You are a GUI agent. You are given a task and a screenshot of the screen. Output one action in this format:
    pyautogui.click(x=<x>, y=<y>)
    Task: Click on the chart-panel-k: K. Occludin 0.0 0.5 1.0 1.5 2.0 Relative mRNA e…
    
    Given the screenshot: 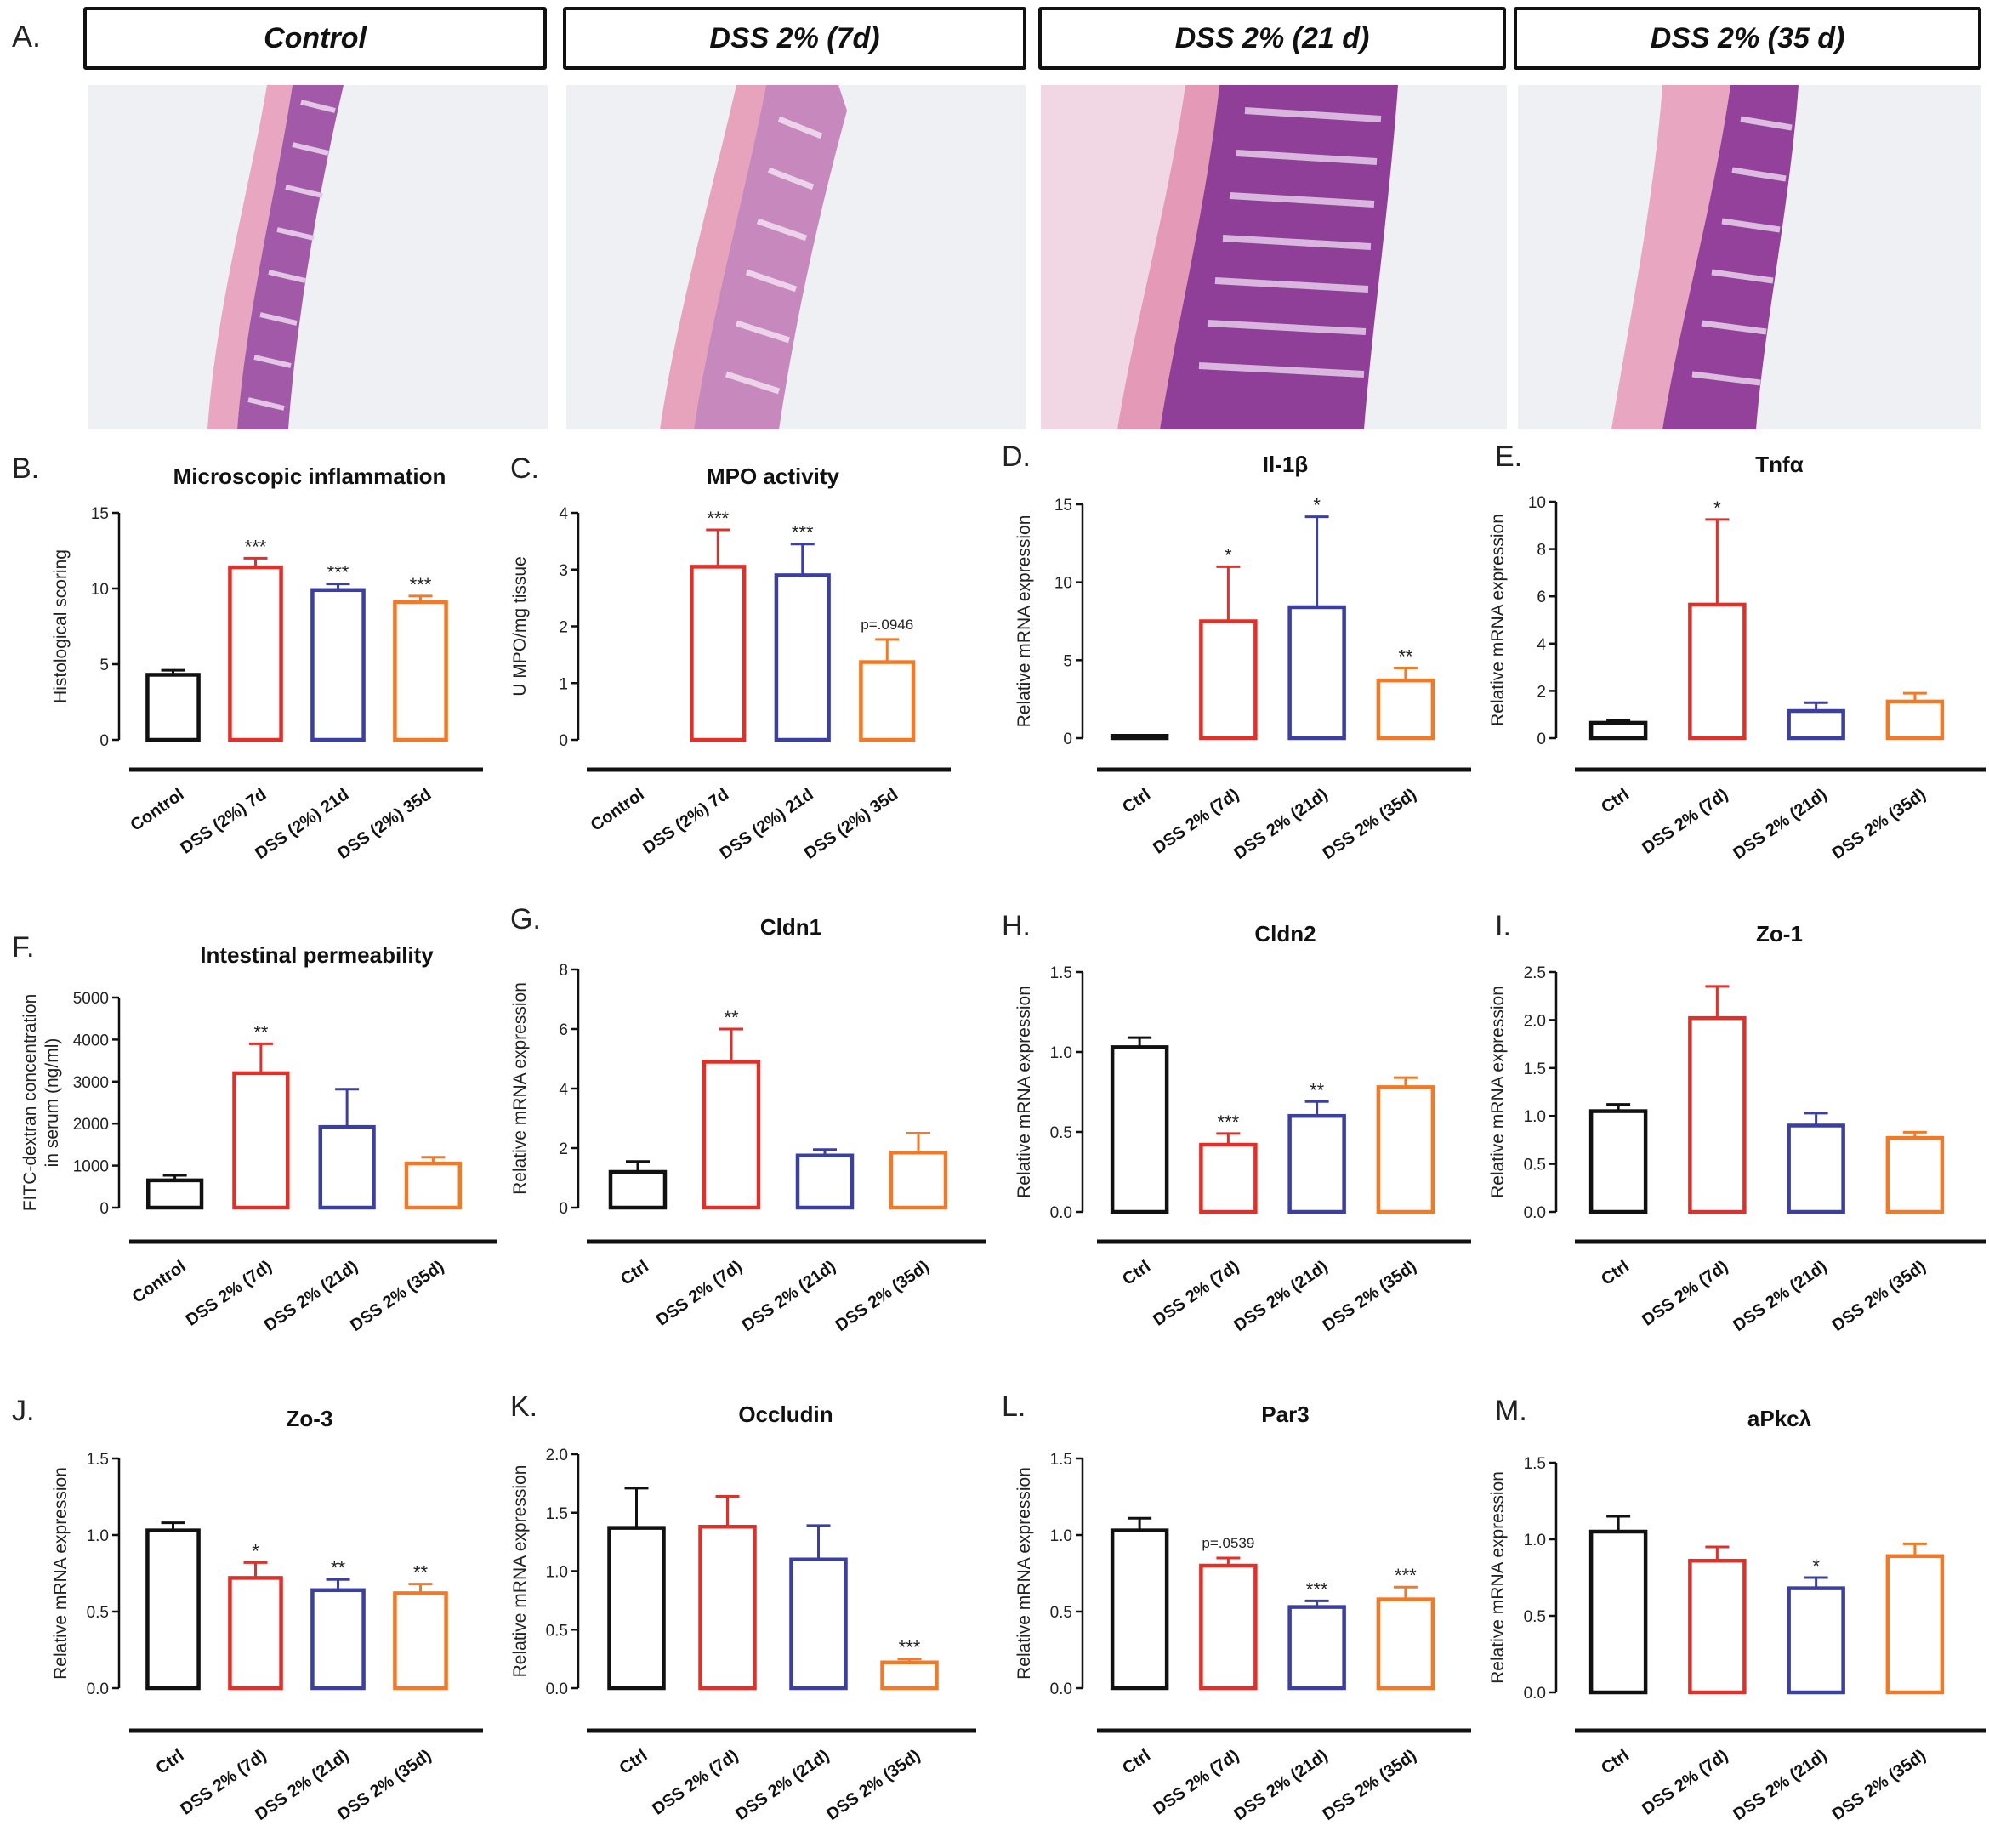 What is the action you would take?
    pyautogui.click(x=743, y=1607)
    